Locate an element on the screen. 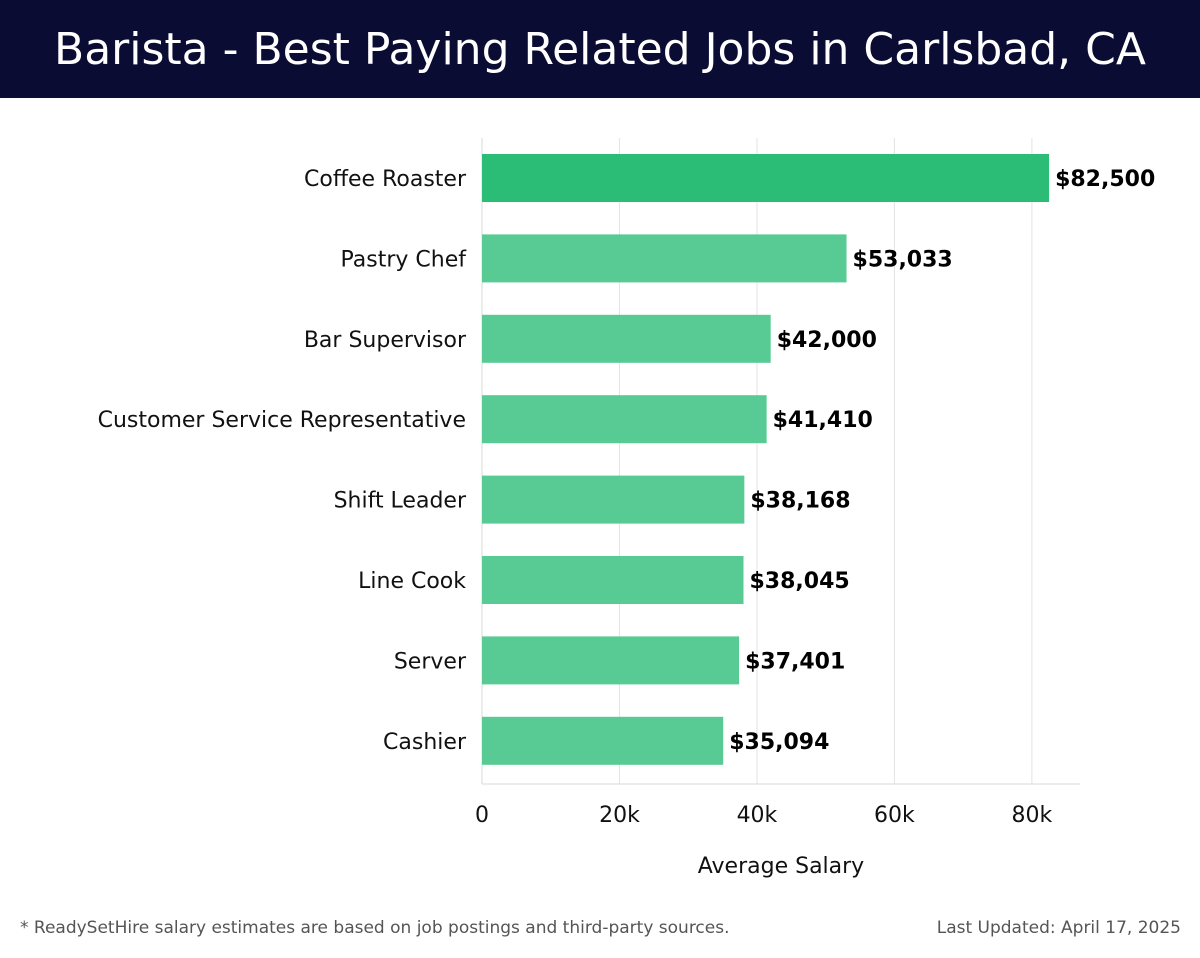  category-label: Cashier is located at coordinates (425, 742).